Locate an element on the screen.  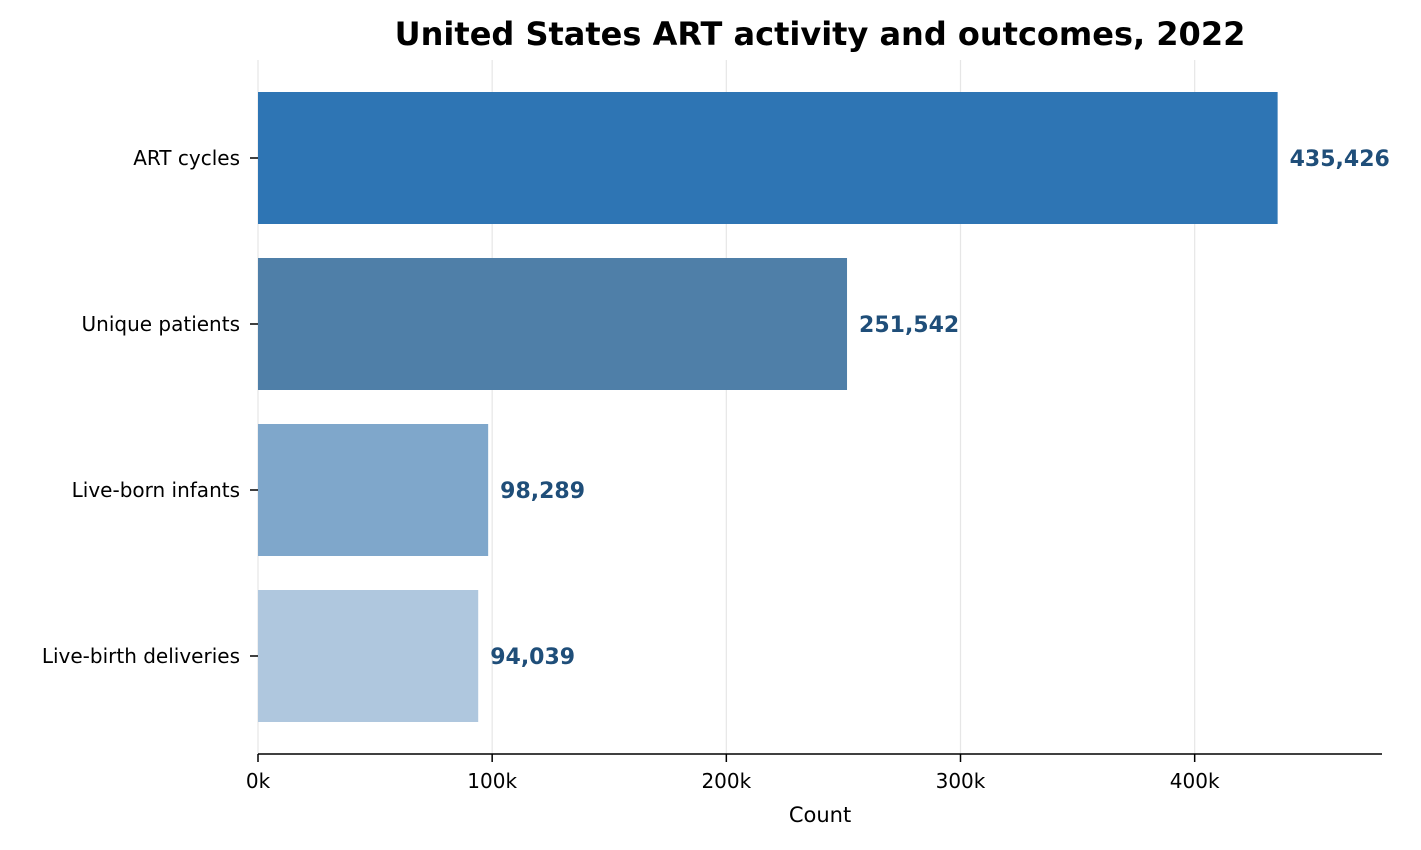
data-label: 98,289 is located at coordinates (542, 491).